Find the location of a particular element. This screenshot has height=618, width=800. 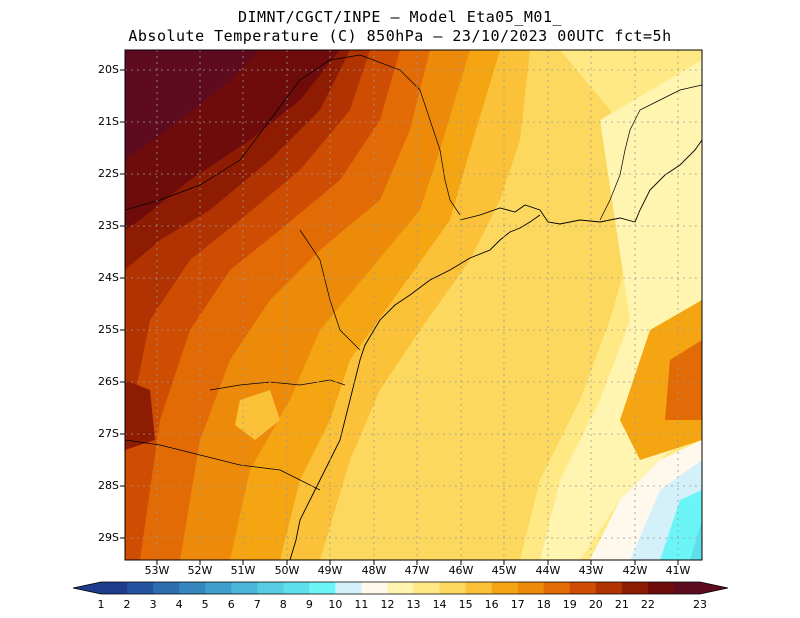

lon-label: 49W is located at coordinates (330, 570).